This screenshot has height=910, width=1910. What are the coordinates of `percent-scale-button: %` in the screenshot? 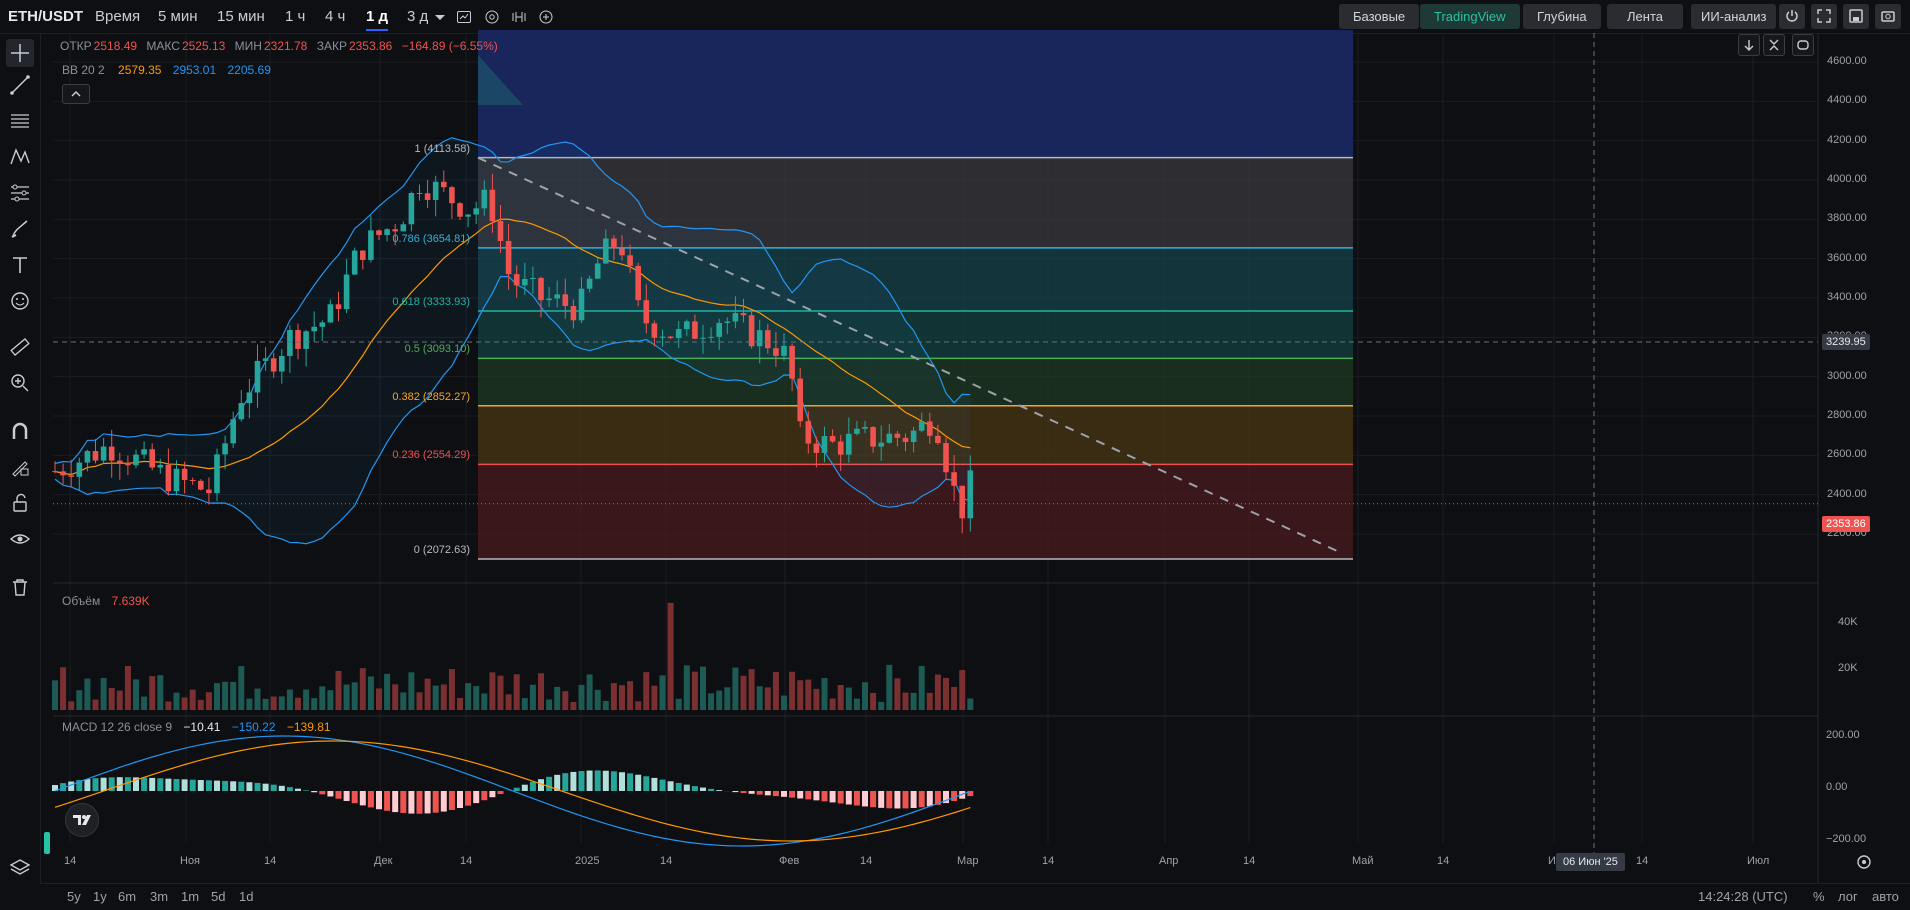 It's located at (1819, 897).